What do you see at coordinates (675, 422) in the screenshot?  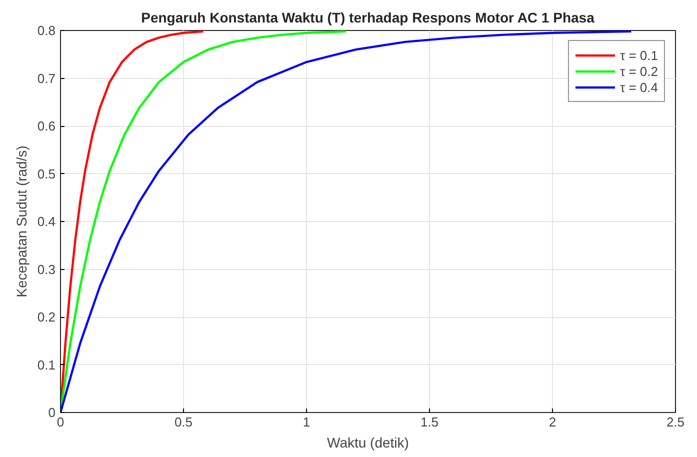 I see `x-tick-label: 2.5` at bounding box center [675, 422].